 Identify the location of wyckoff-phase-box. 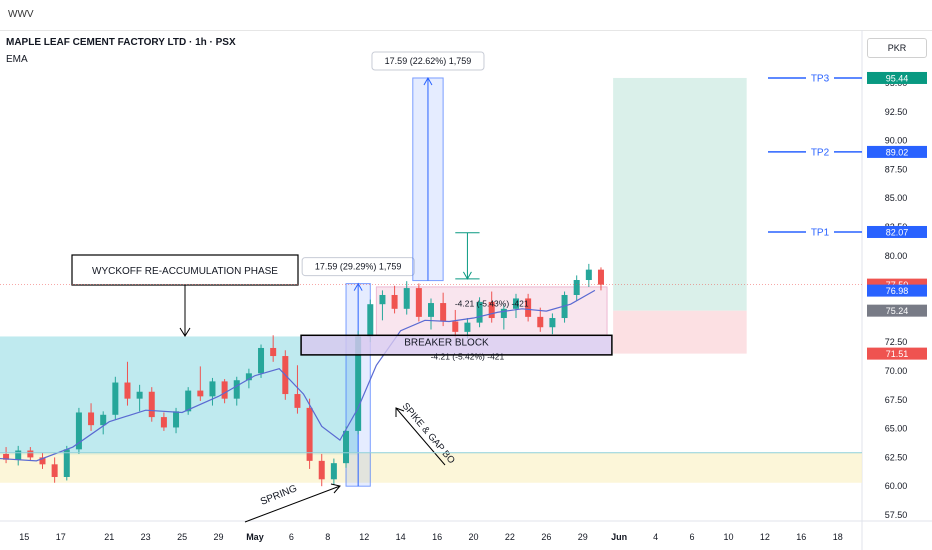
(185, 270).